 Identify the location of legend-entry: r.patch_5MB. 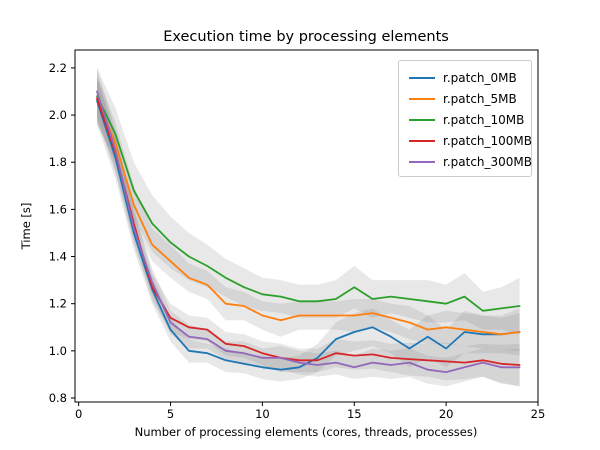
(466, 99).